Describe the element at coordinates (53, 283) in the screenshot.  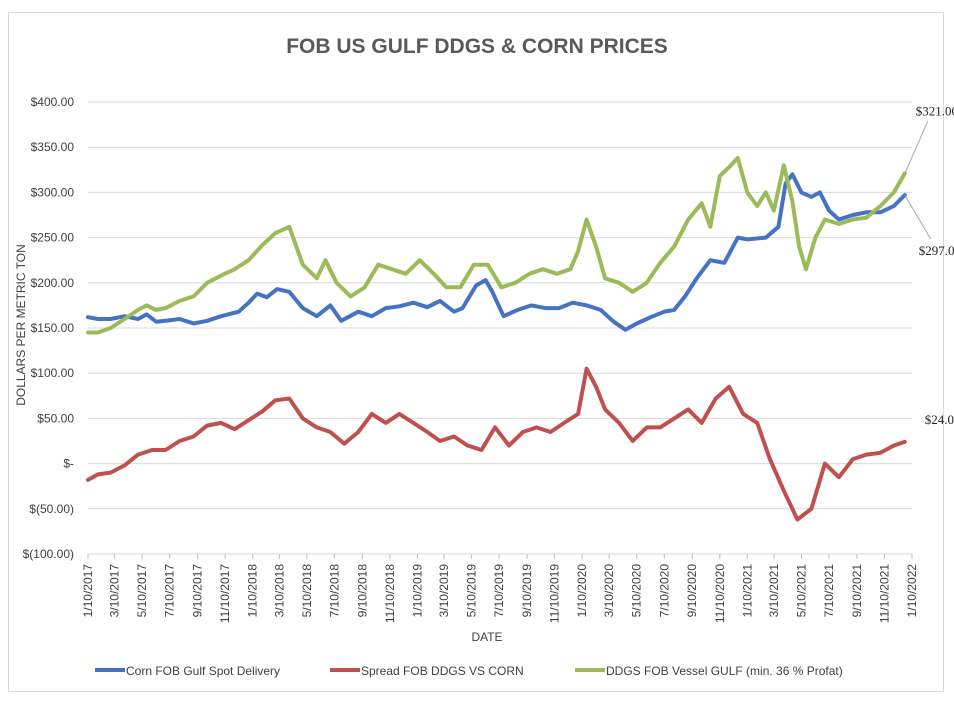
I see `y-tick-label: $200.00` at that location.